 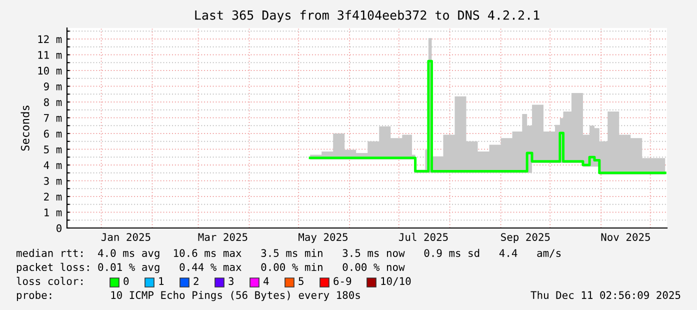 What do you see at coordinates (367, 16) in the screenshot?
I see `chart-title: Last 365 Days from 3f4104eeb372 to DNS 4.2.2.1` at bounding box center [367, 16].